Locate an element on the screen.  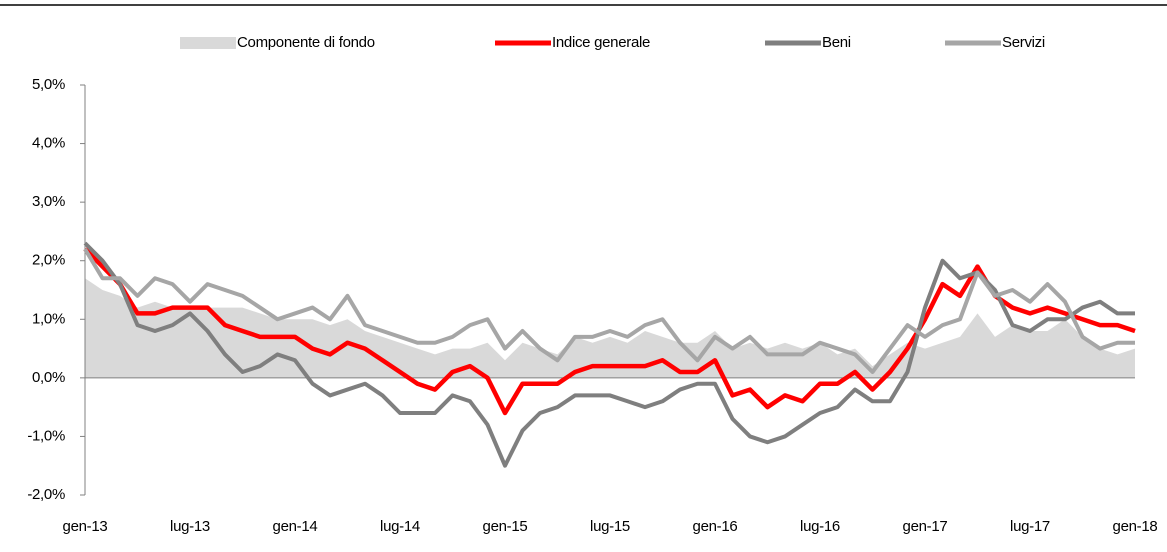
legend-label: Beni is located at coordinates (836, 42).